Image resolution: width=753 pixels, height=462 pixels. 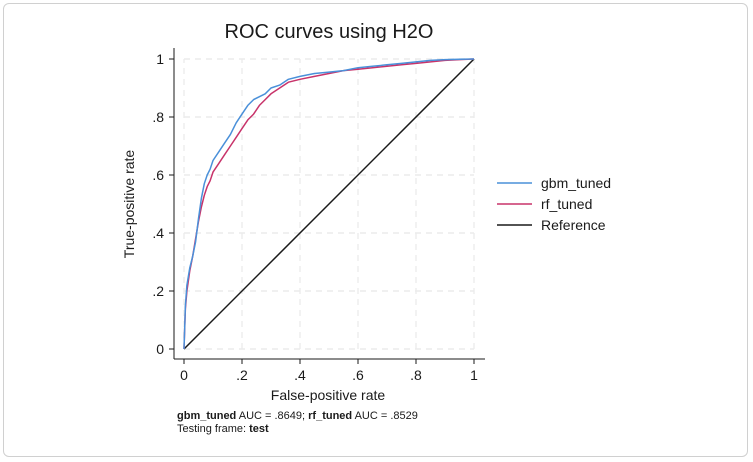 What do you see at coordinates (416, 375) in the screenshot?
I see `x-tick-label: .8` at bounding box center [416, 375].